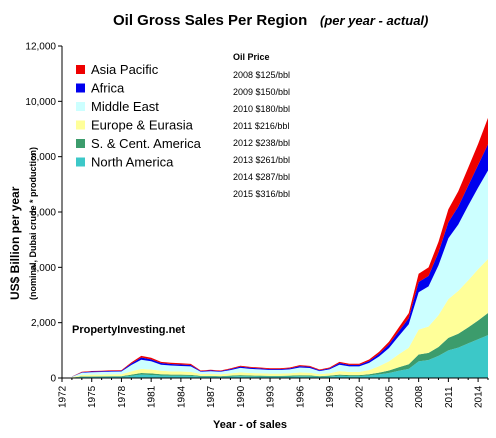  I want to click on oil-price-row: 2014 $287/bbl, so click(261, 177).